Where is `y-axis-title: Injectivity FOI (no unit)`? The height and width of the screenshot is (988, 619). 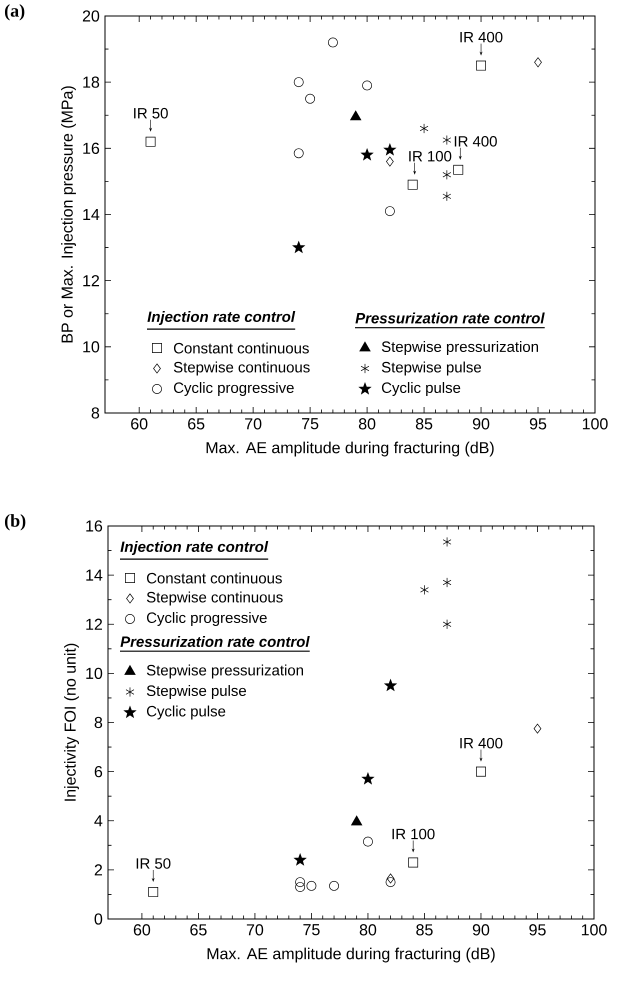 y-axis-title: Injectivity FOI (no unit) is located at coordinates (71, 722).